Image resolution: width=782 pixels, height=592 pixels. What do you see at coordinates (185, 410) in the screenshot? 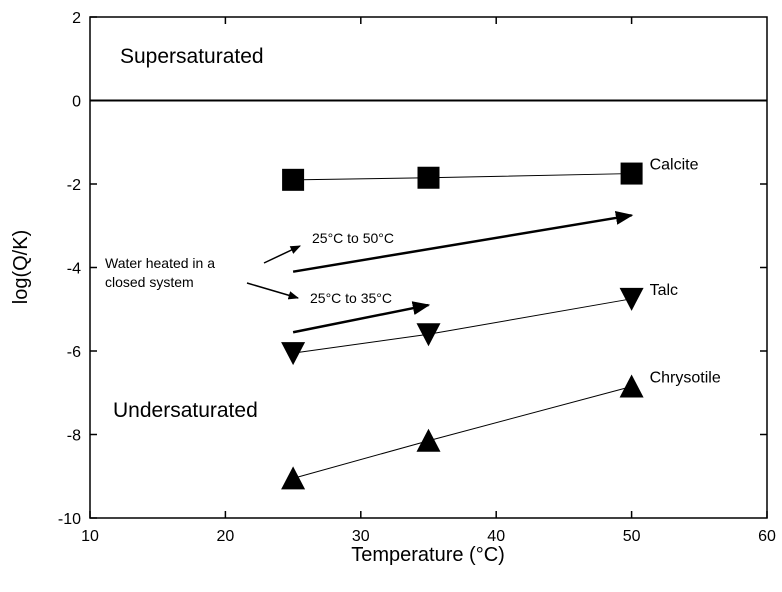
I see `region-label-undersaturated: Undersaturated` at bounding box center [185, 410].